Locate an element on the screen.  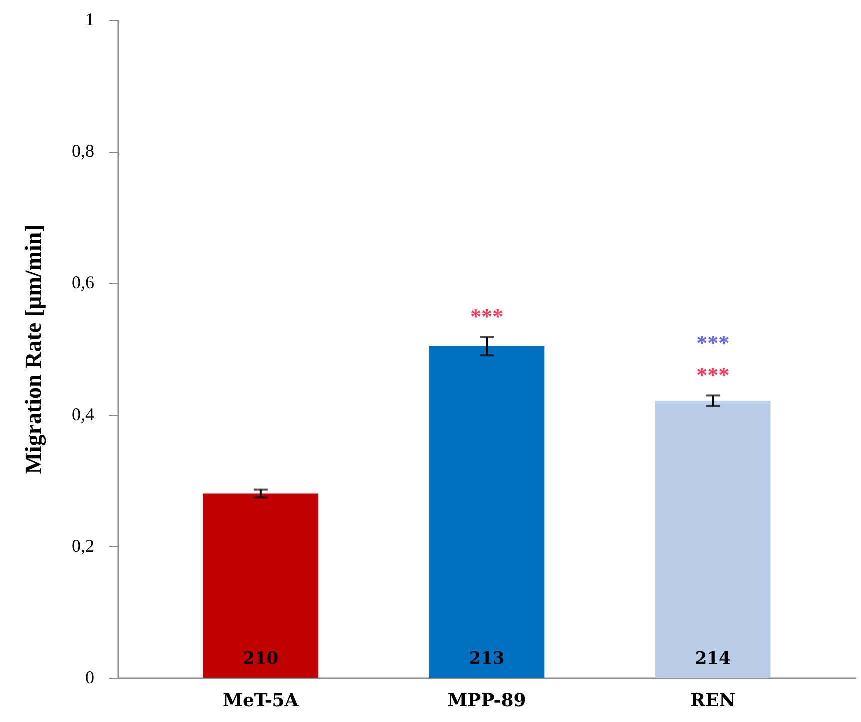
x-tick-label: REN is located at coordinates (713, 701).